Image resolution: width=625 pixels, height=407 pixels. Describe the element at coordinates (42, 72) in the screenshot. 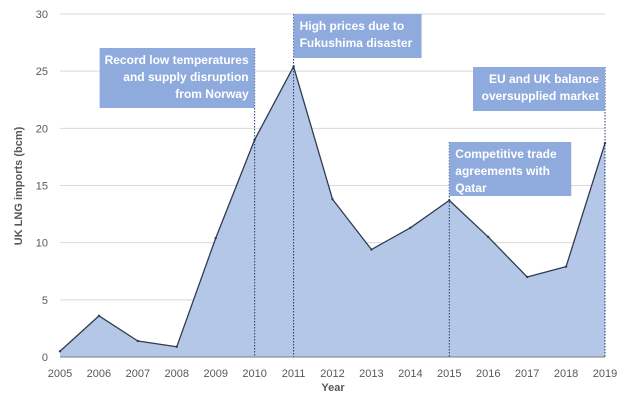

I see `y-tick-label: 25` at that location.